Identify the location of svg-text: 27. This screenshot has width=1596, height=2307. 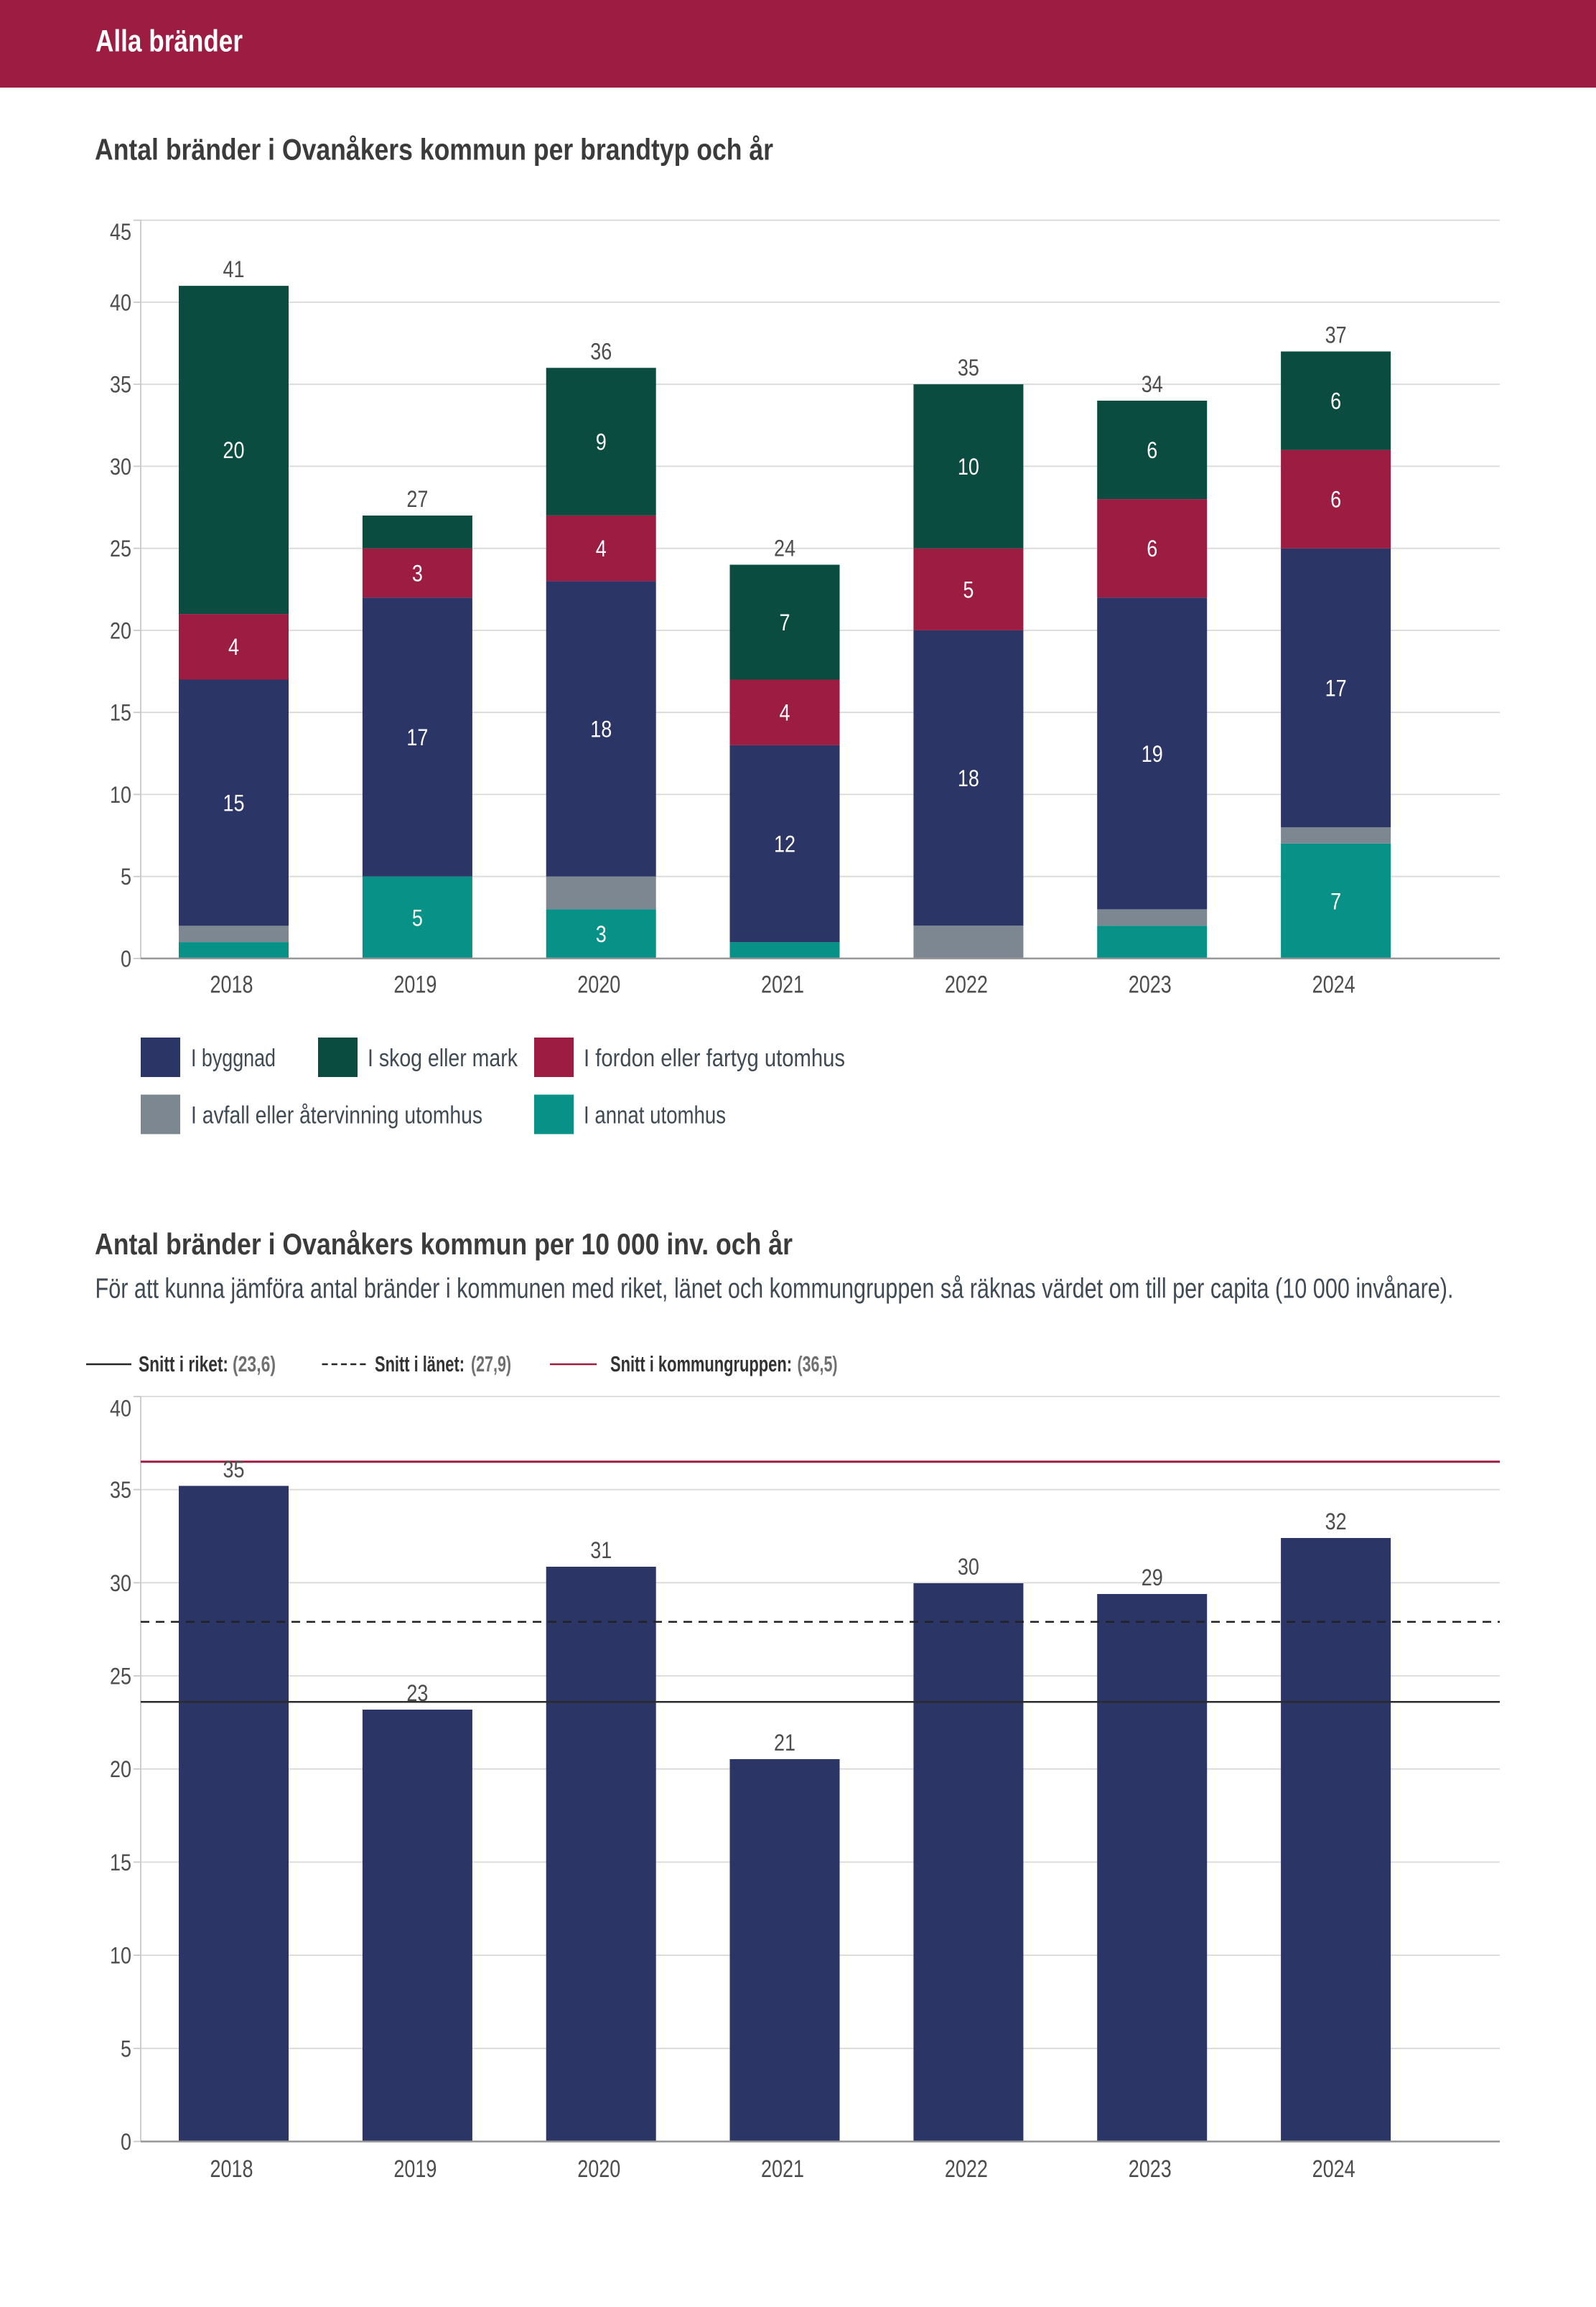
(417, 499).